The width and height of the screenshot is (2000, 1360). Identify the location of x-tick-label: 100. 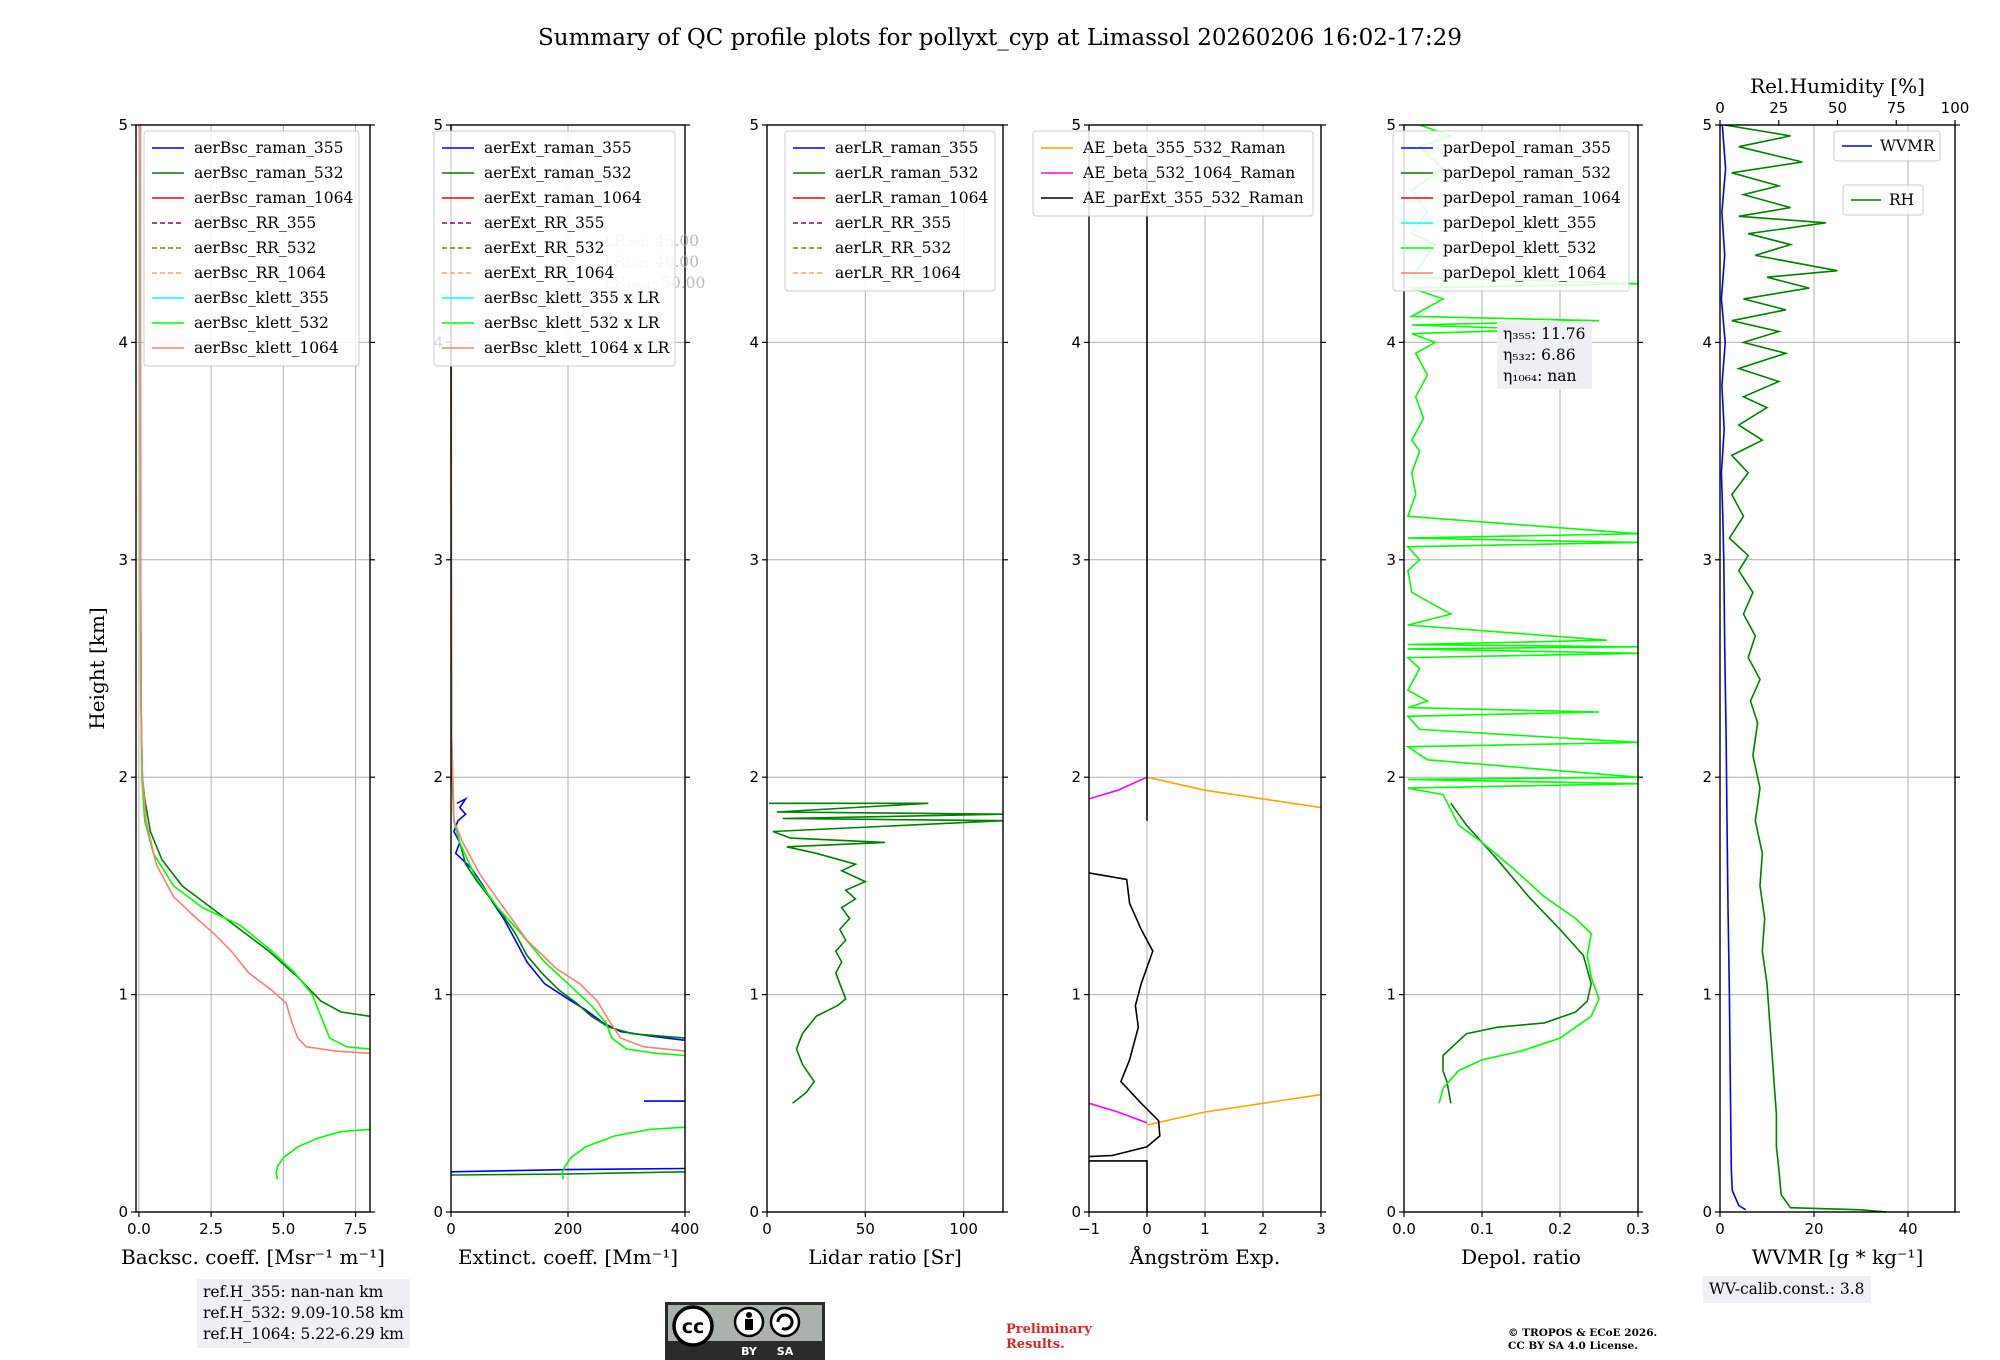
(963, 1229).